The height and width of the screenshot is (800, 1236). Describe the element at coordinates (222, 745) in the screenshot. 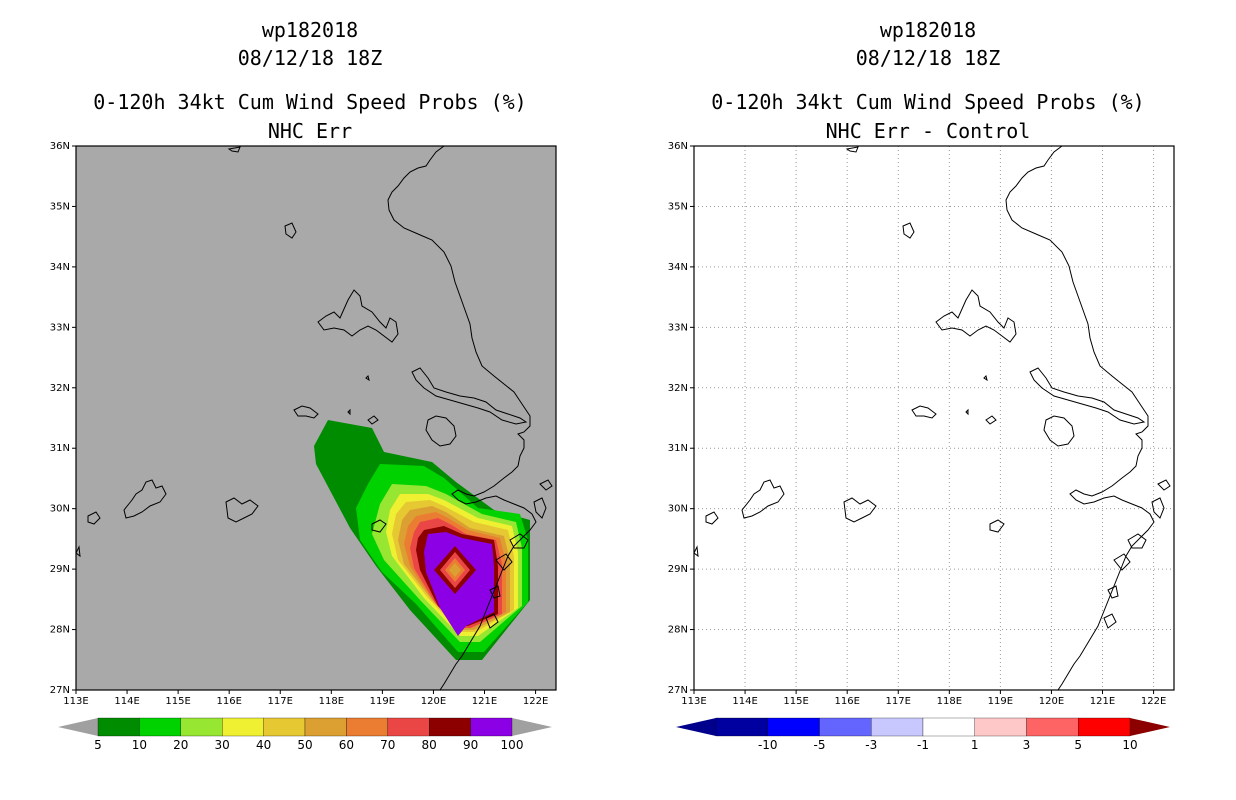

I see `colorbar-label: 30` at that location.